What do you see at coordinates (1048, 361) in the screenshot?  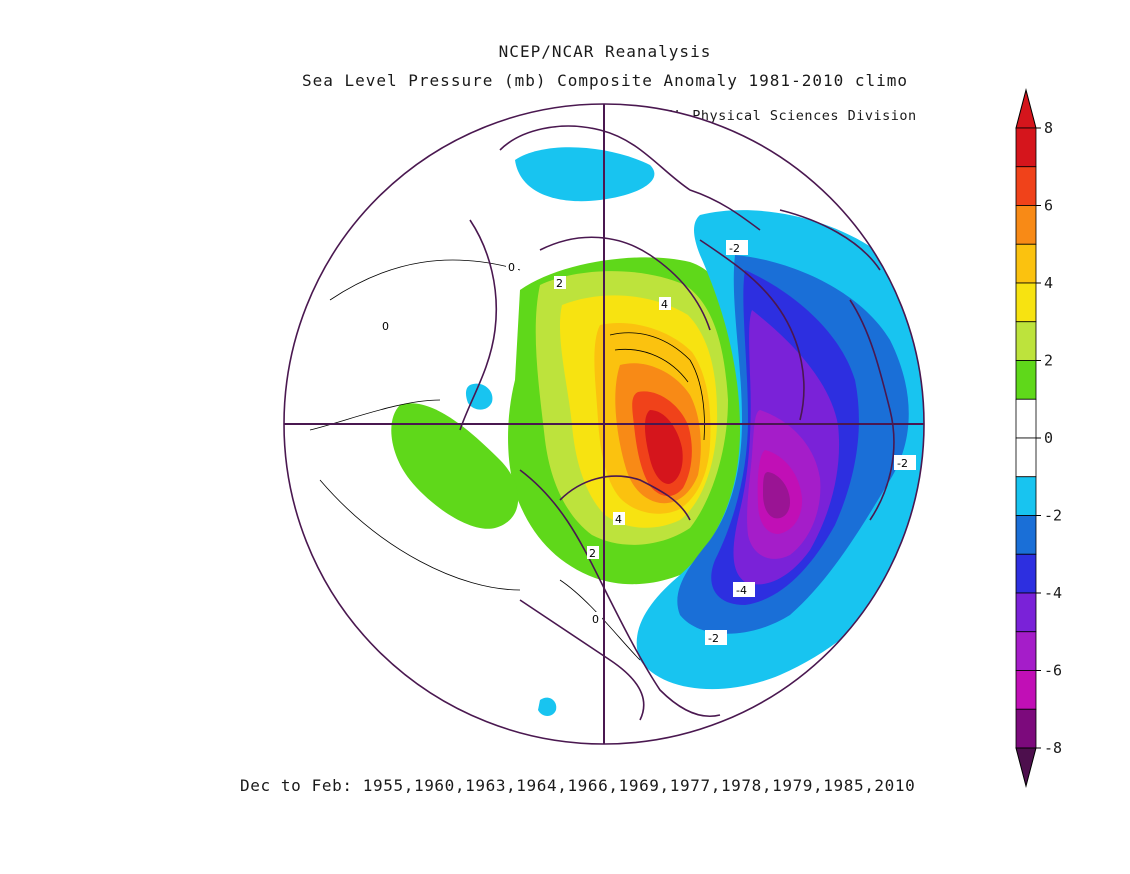 I see `colorbar-tick-label: 2` at bounding box center [1048, 361].